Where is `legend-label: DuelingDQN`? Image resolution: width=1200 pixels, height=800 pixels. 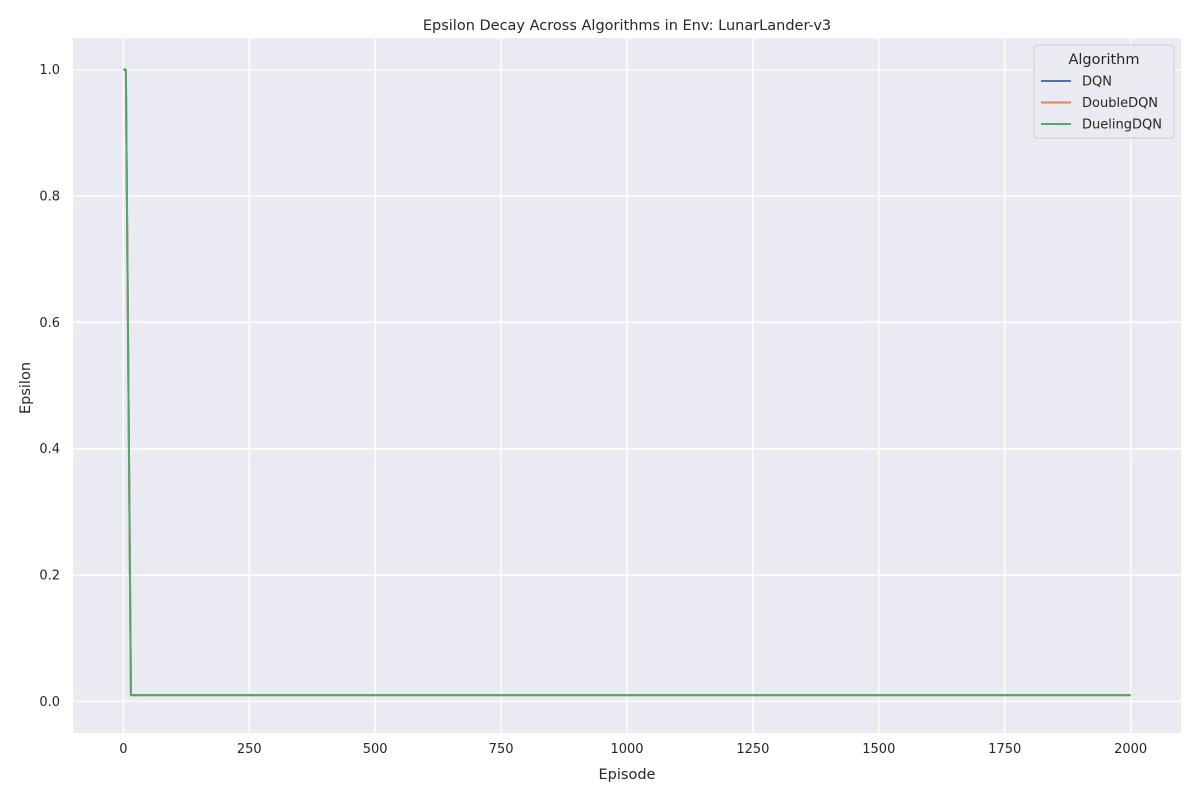 legend-label: DuelingDQN is located at coordinates (1122, 125).